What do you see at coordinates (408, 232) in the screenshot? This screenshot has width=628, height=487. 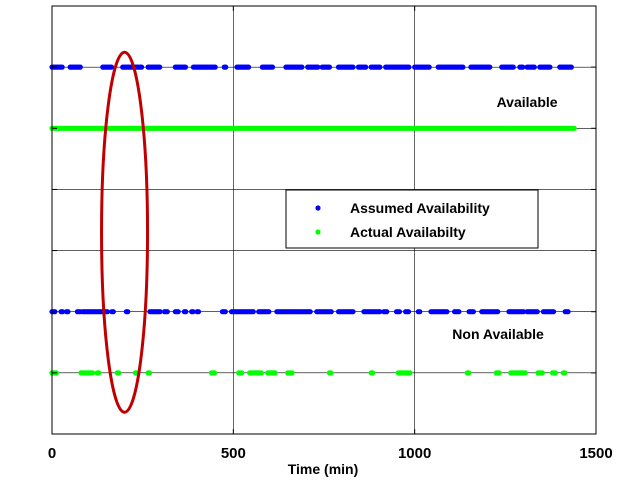 I see `legend-label-actual: Actual Availabilty` at bounding box center [408, 232].